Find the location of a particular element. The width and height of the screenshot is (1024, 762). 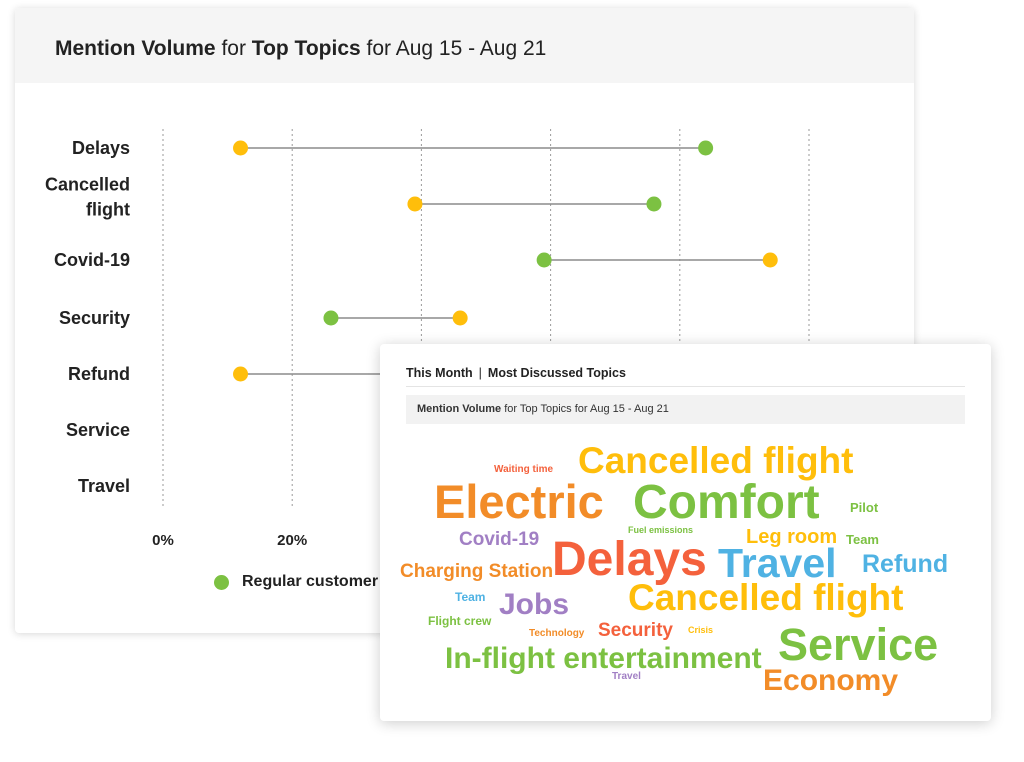

cloud-subtitle-metric: Mention Volume is located at coordinates (459, 409).